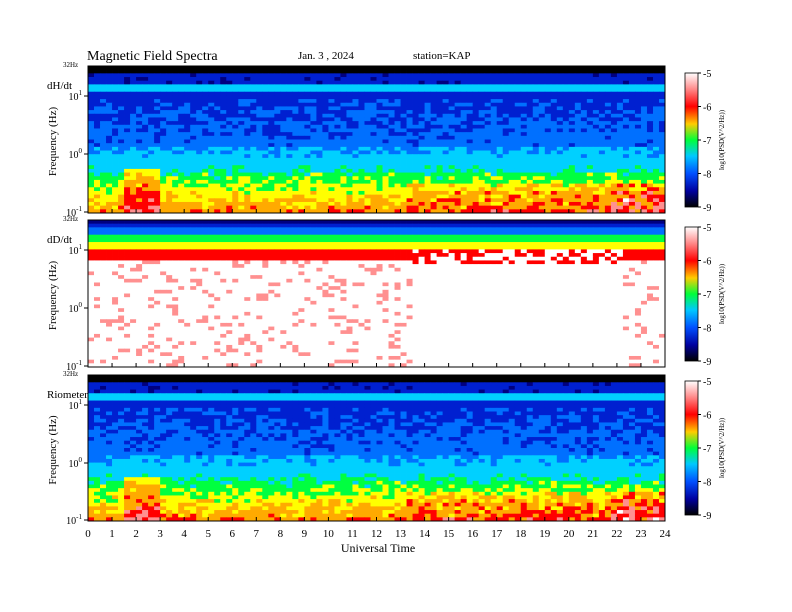 The height and width of the screenshot is (612, 792). I want to click on x-tick-label: 16, so click(473, 534).